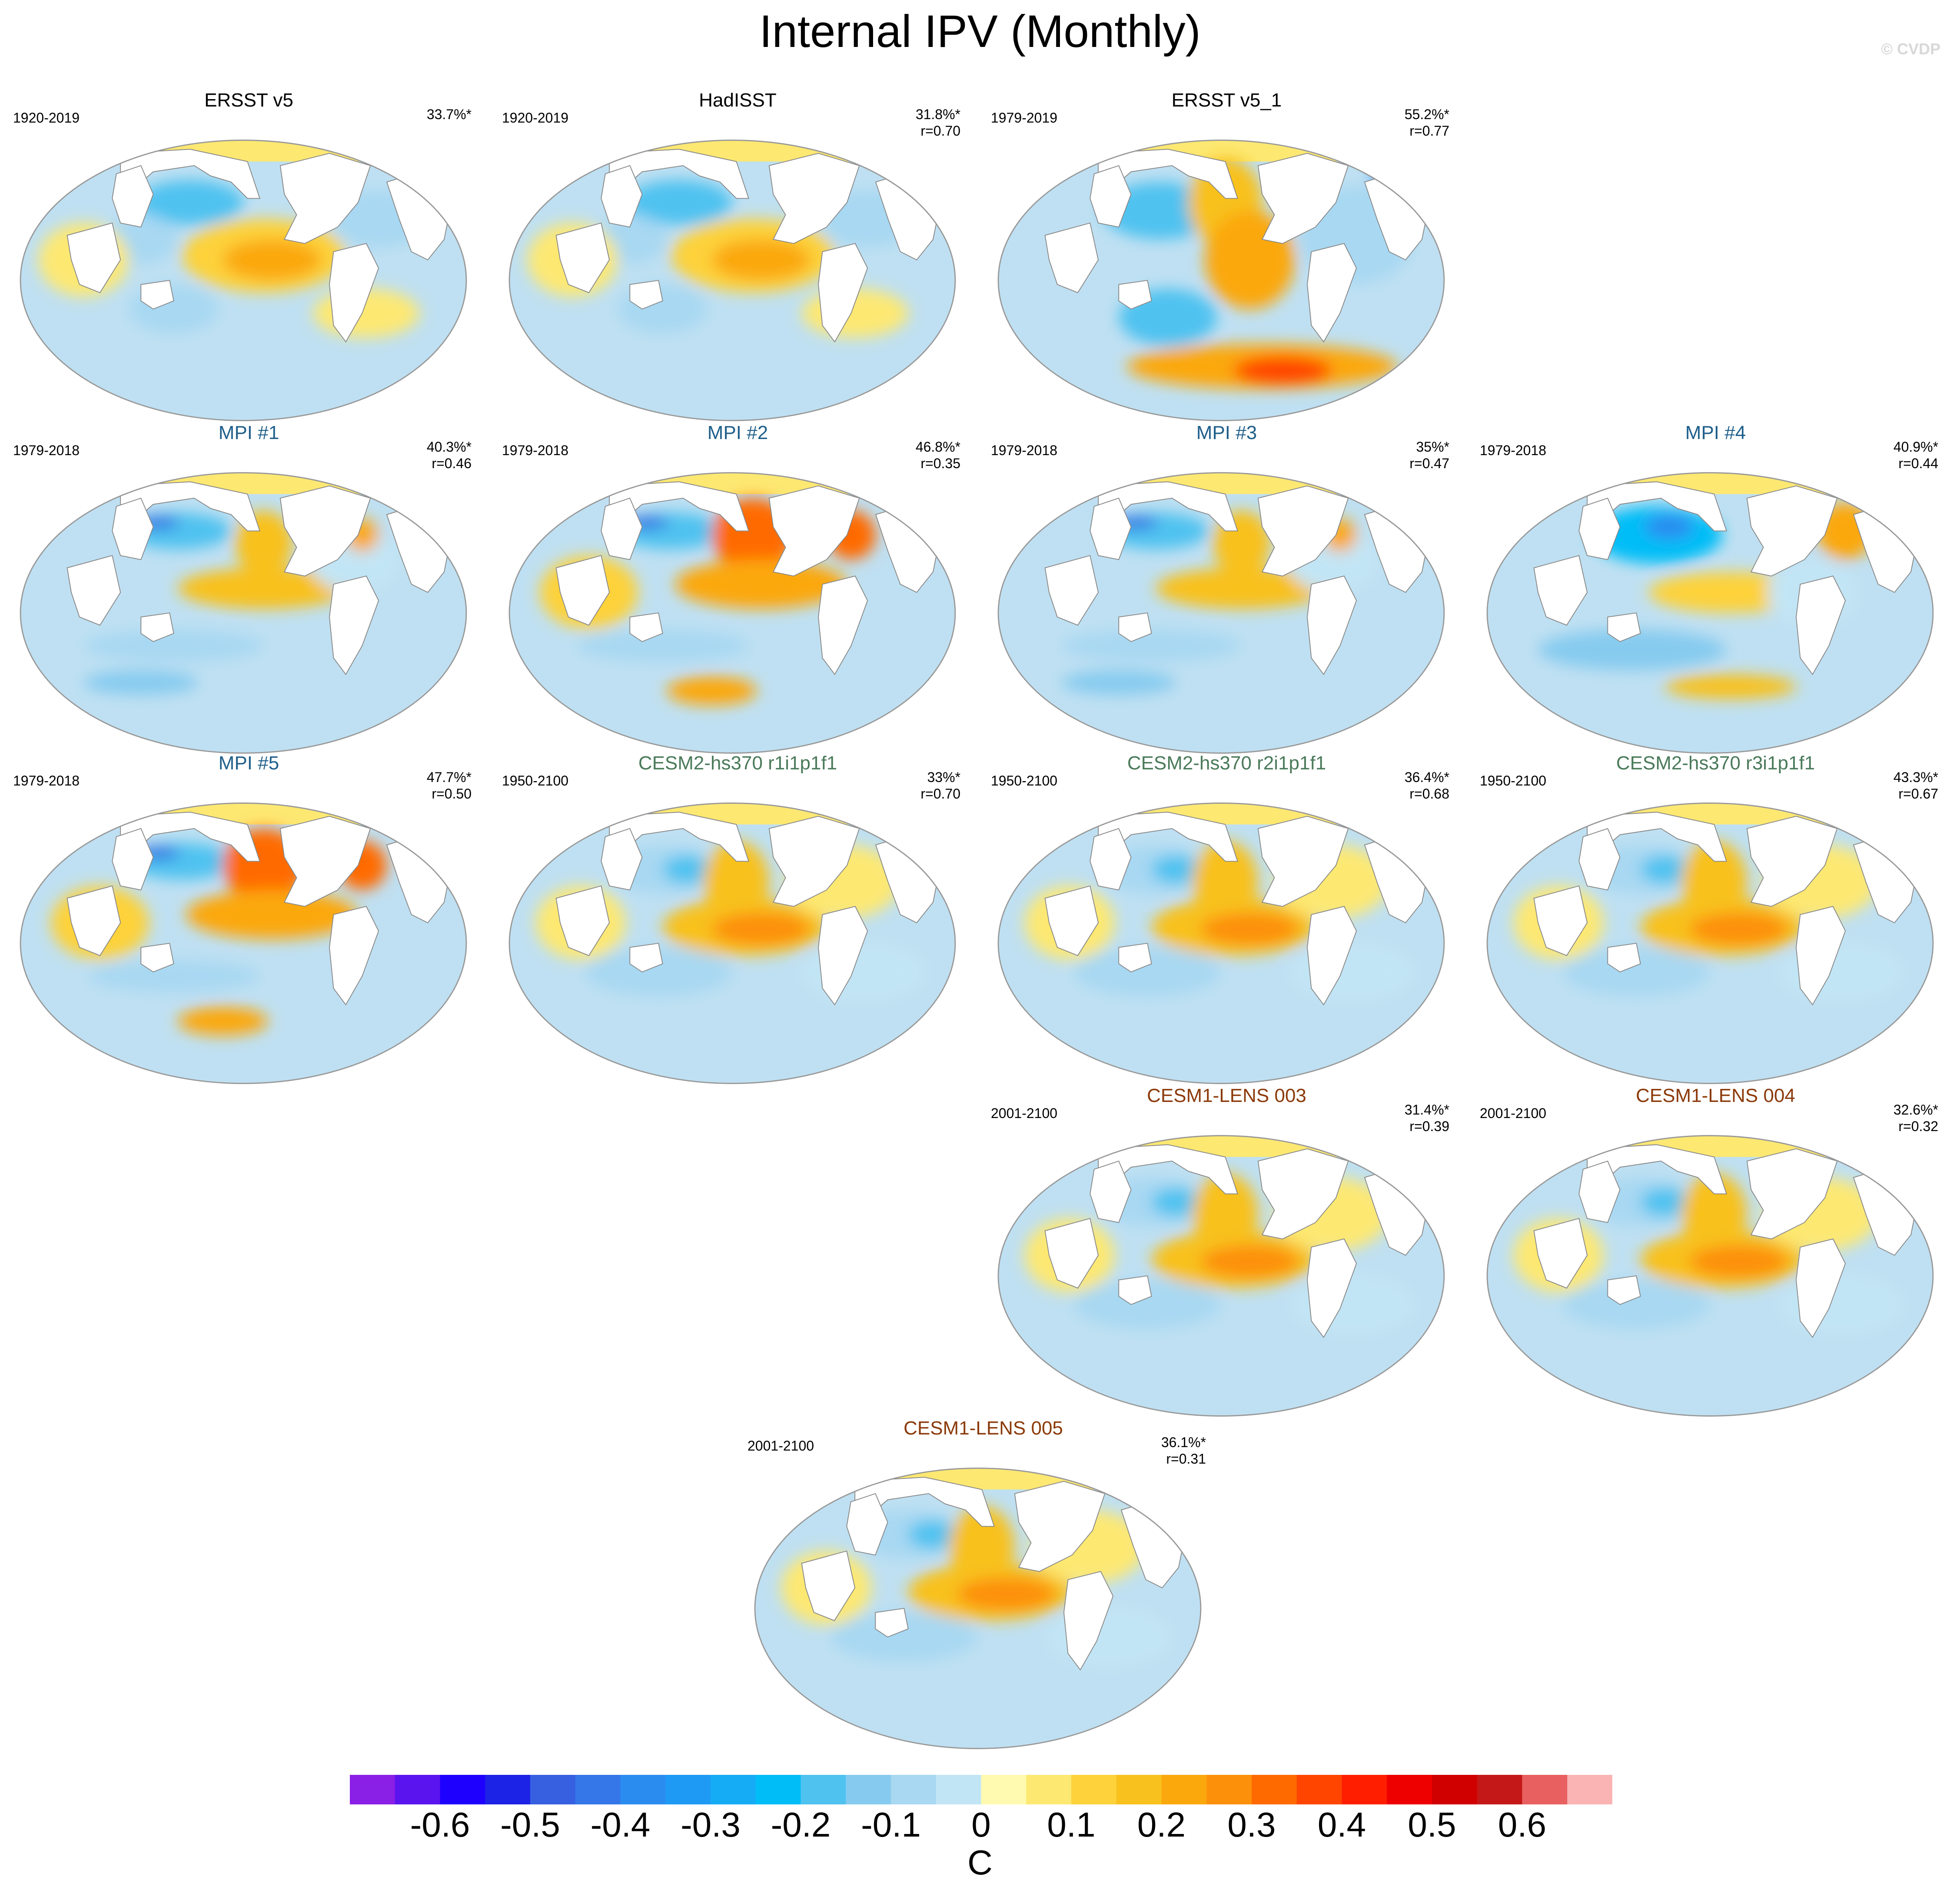  I want to click on panel-ersst-v5-1: ERSST v5_1 1979-2019 55.2%* r=0.77, so click(1226, 255).